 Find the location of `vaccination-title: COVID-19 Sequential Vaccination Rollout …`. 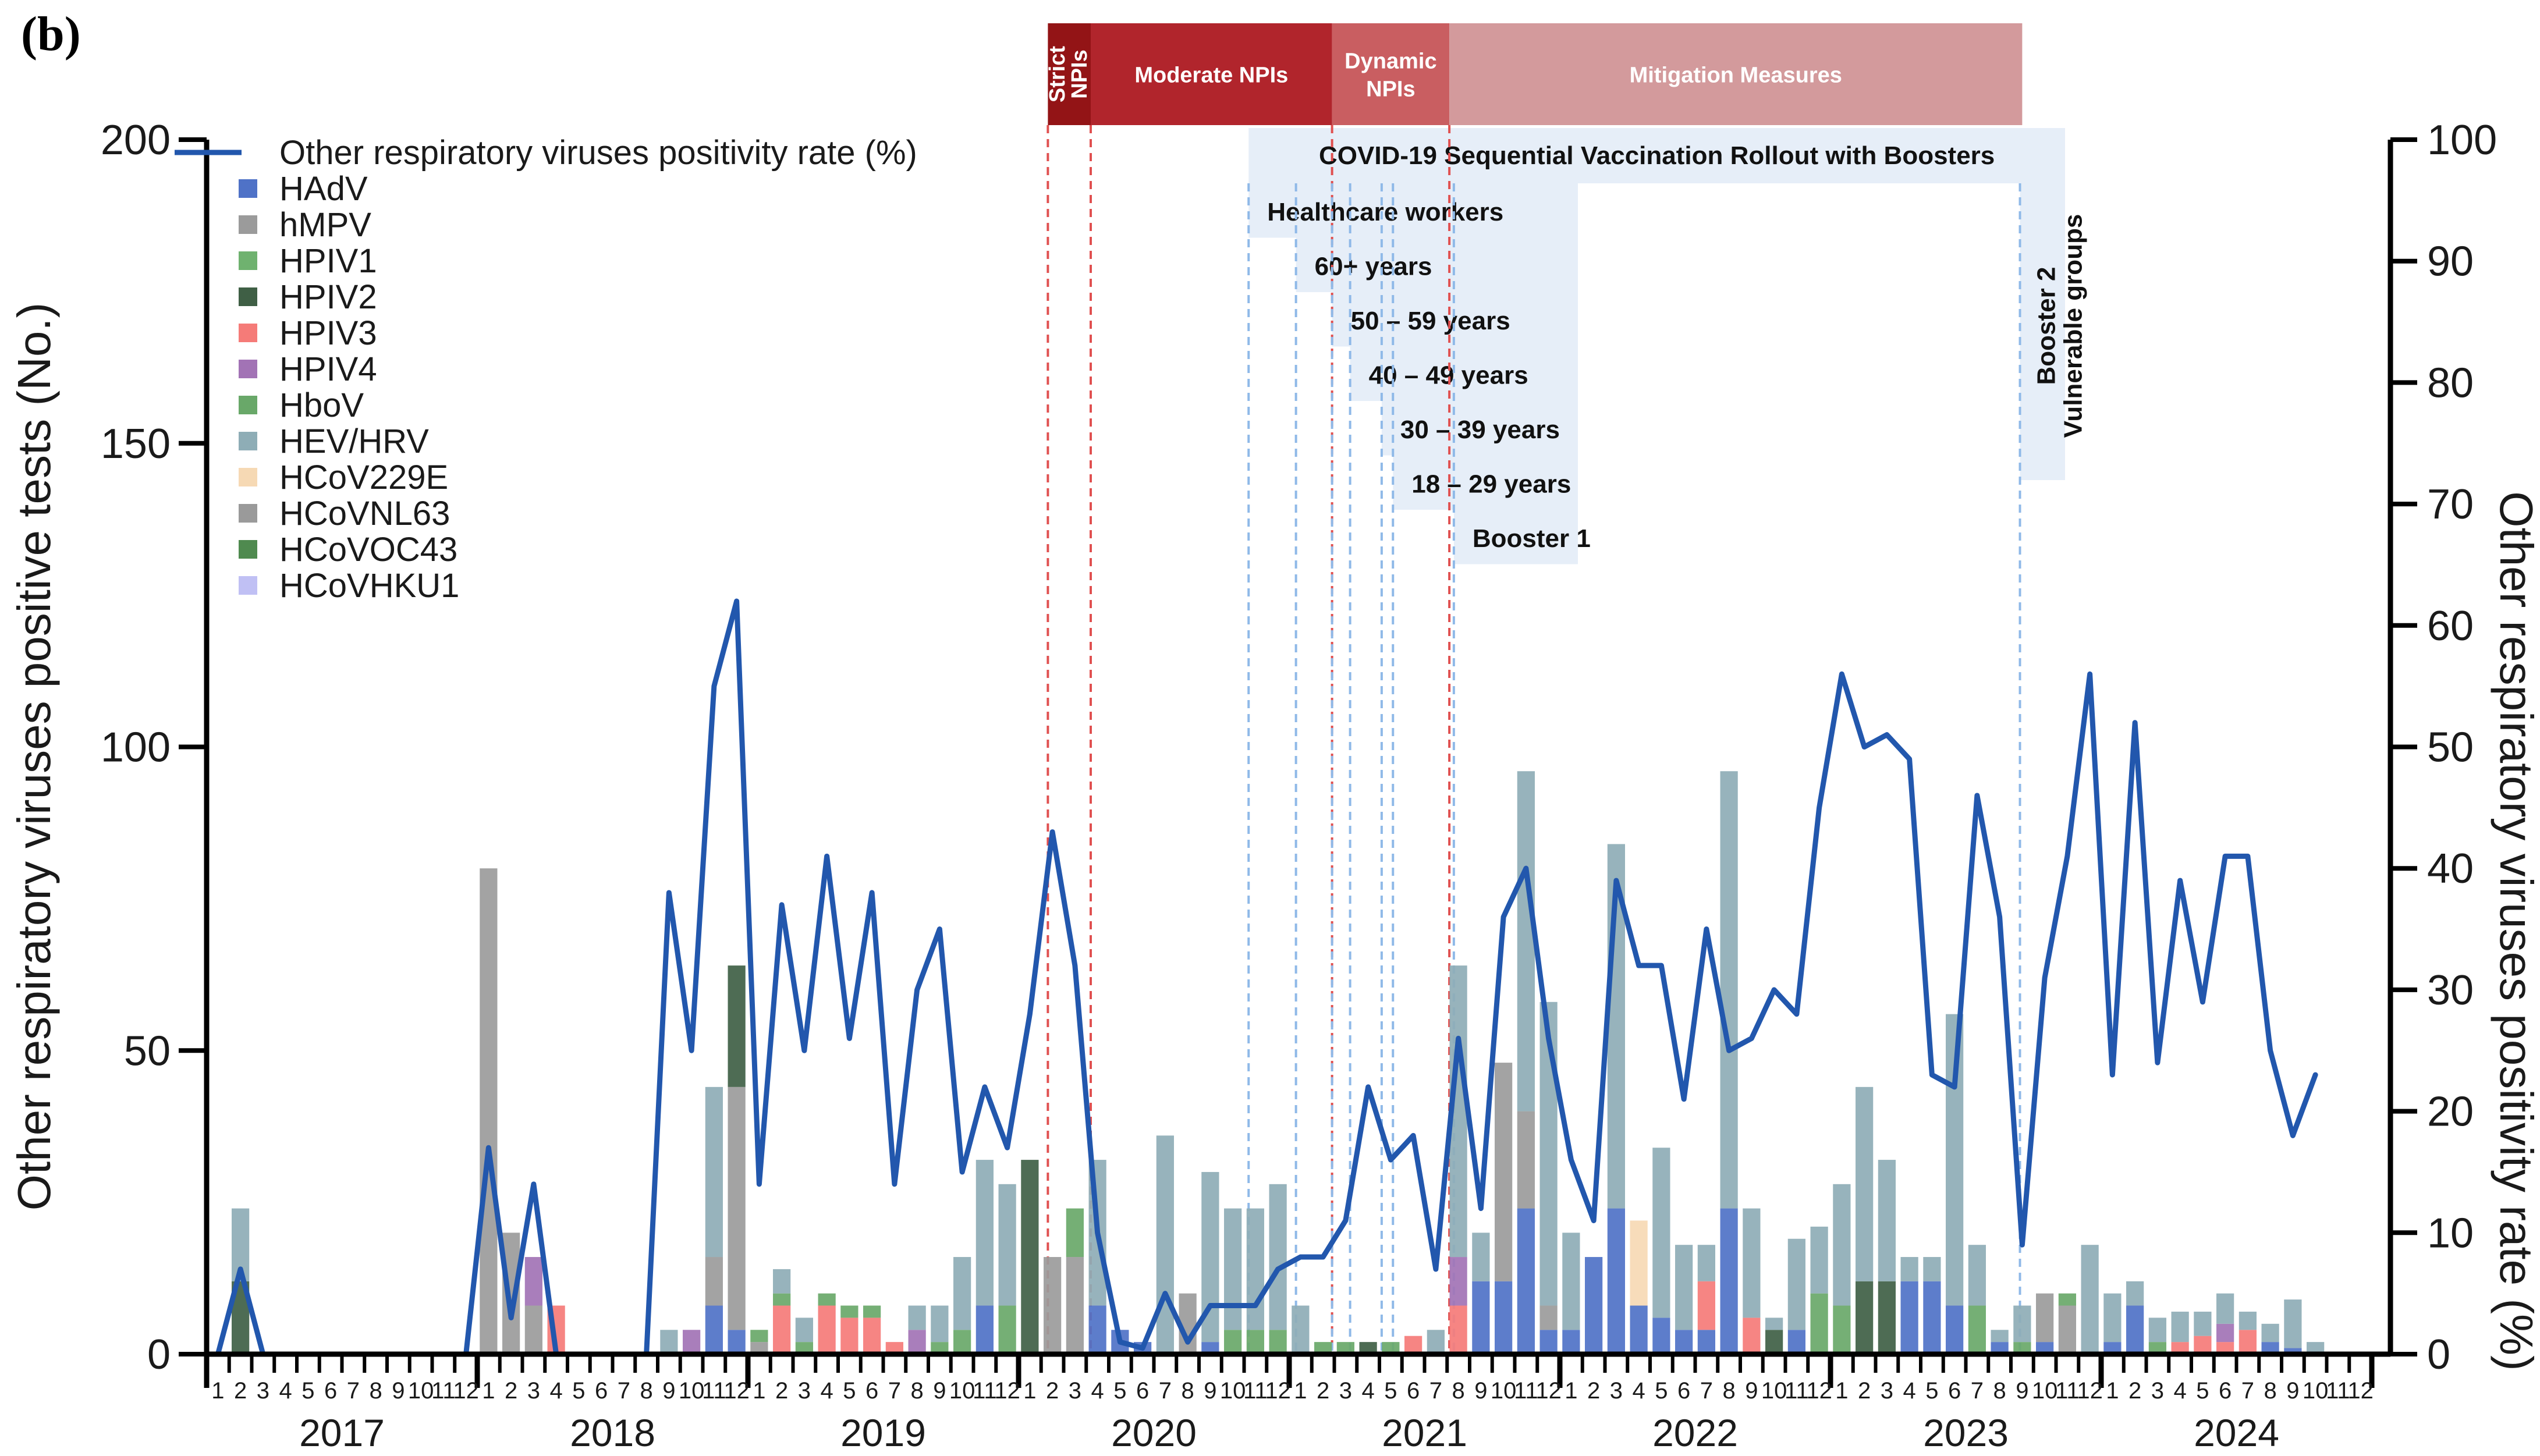

vaccination-title: COVID-19 Sequential Vaccination Rollout … is located at coordinates (1657, 155).